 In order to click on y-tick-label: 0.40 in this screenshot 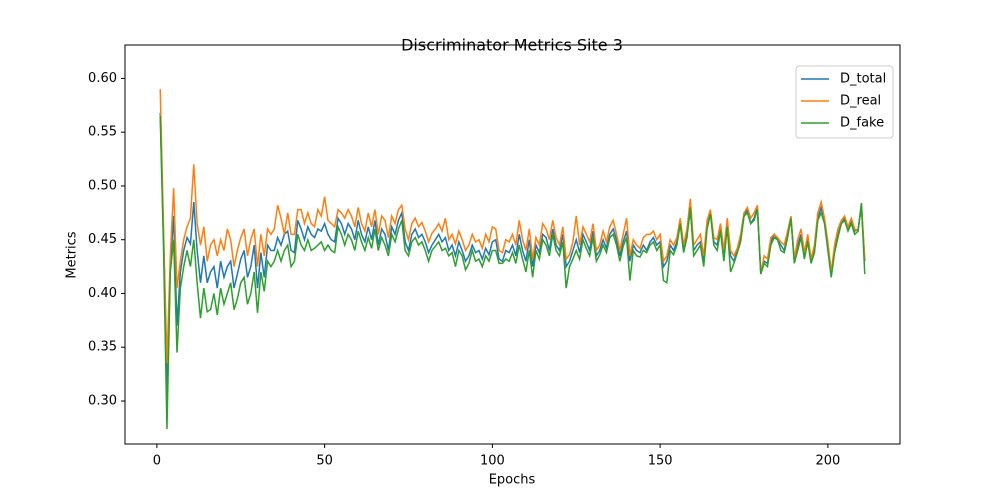, I will do `click(102, 293)`.